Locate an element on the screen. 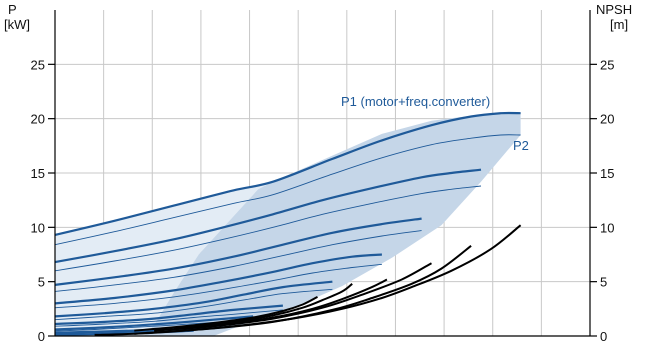 This screenshot has width=654, height=343. right-axis-title-line1: NPSH is located at coordinates (614, 9).